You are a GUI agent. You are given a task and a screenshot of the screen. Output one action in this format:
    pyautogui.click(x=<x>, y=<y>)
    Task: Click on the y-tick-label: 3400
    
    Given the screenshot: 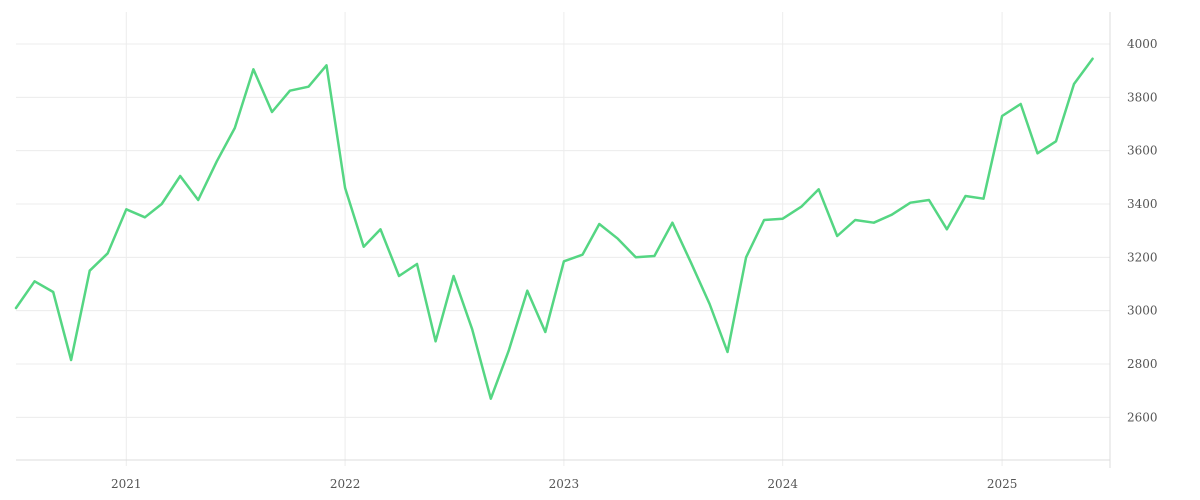 What is the action you would take?
    pyautogui.click(x=1142, y=204)
    